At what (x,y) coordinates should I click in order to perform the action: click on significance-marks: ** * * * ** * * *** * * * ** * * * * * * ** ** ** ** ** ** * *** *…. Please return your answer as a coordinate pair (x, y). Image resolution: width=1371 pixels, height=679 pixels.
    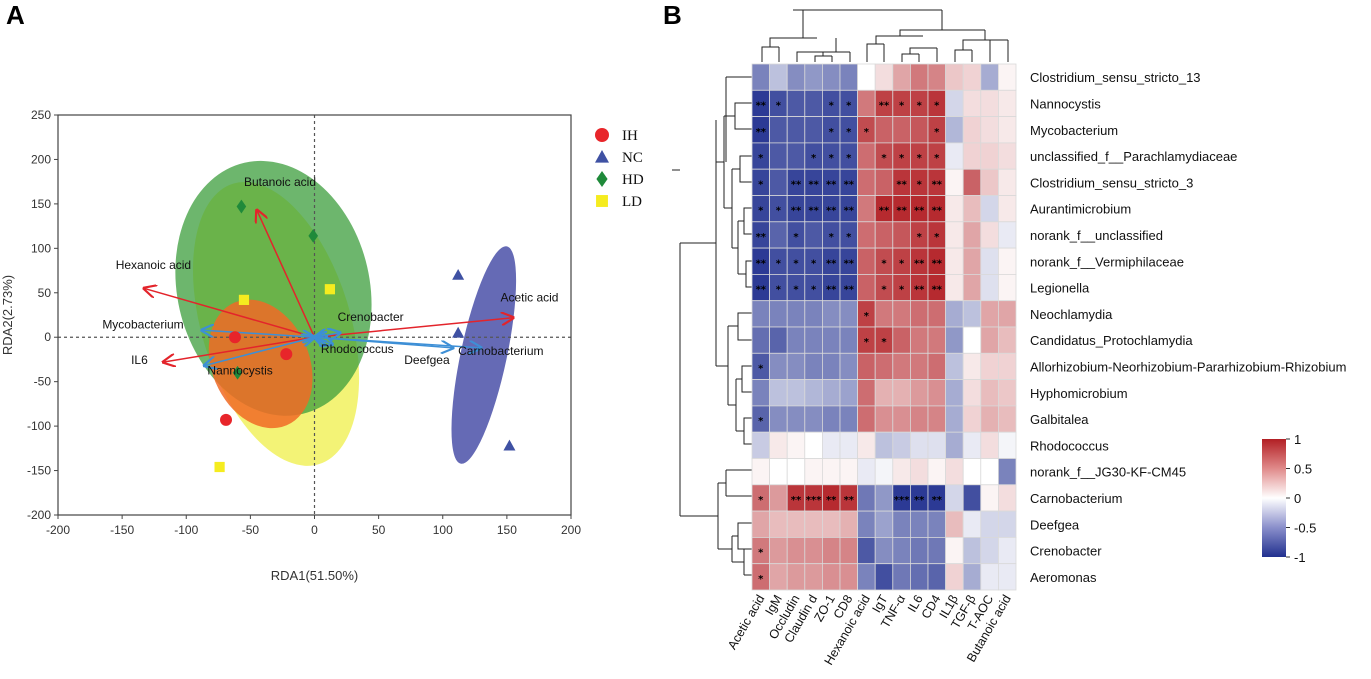
    Looking at the image, I should click on (849, 342).